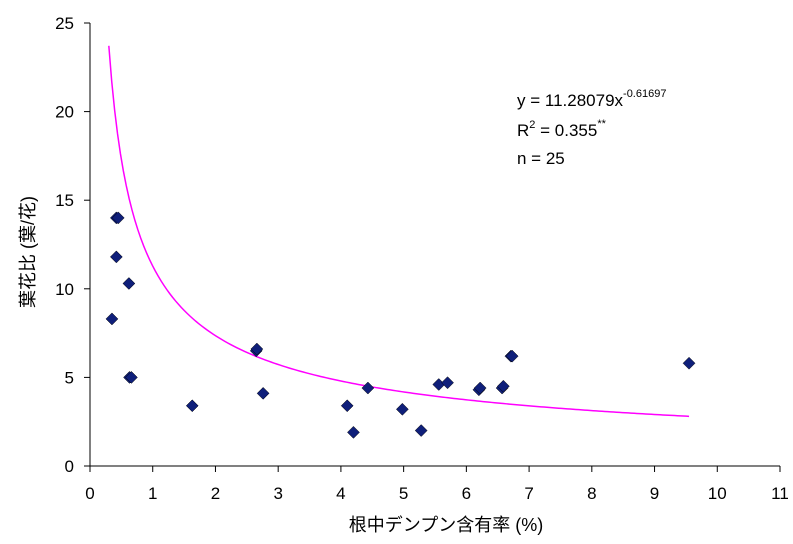 The width and height of the screenshot is (793, 544). Describe the element at coordinates (601, 124) in the screenshot. I see `r2-significance: **` at that location.